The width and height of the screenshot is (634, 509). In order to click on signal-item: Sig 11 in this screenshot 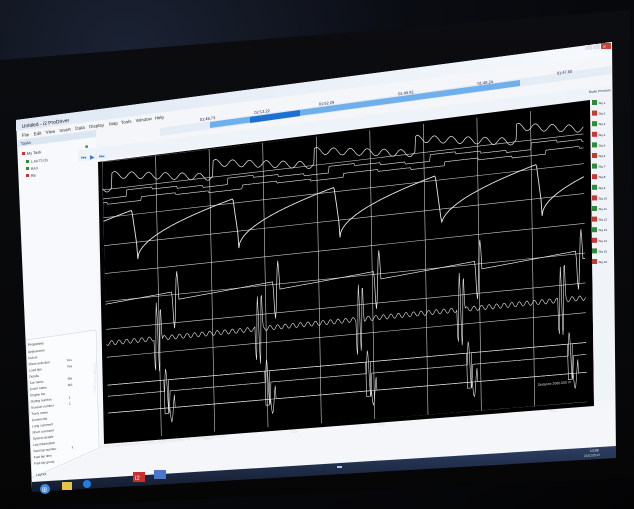, I will do `click(603, 209)`.